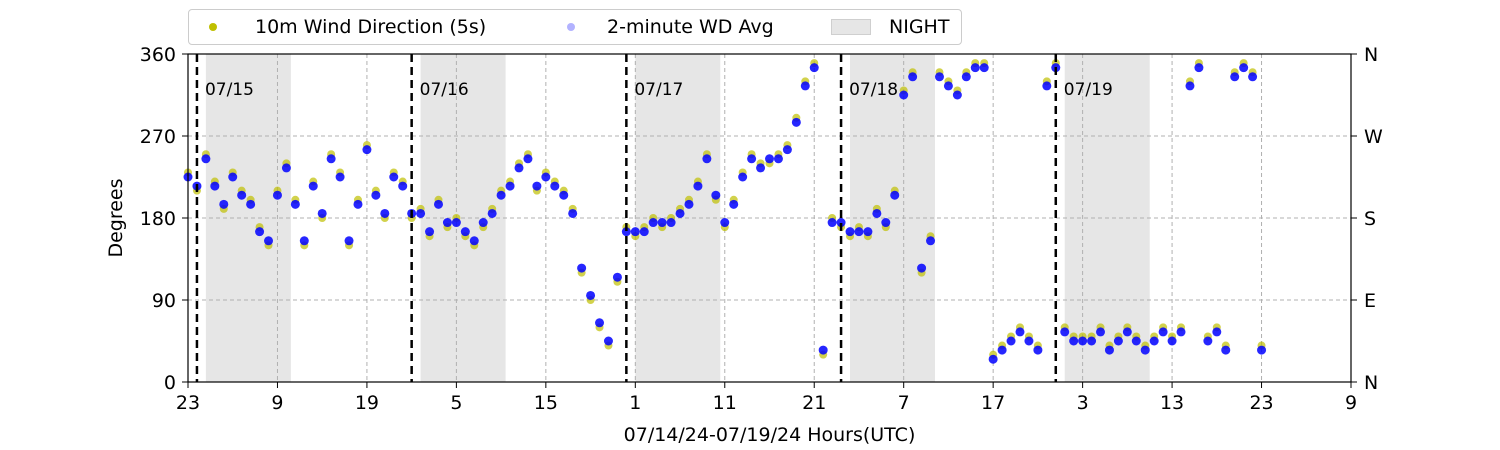  What do you see at coordinates (158, 219) in the screenshot?
I see `y-tick-label-2: 180` at bounding box center [158, 219].